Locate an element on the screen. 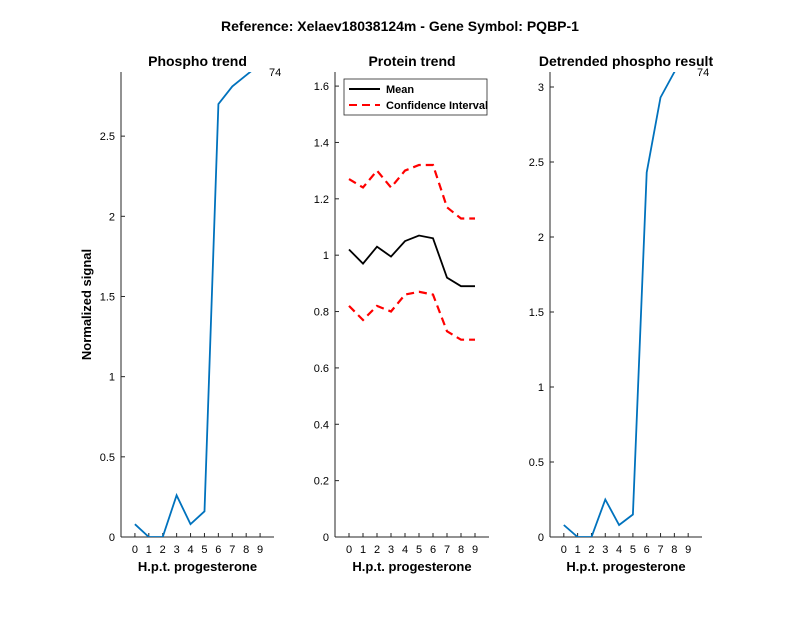  y-tick-label: 0.8 is located at coordinates (321, 313).